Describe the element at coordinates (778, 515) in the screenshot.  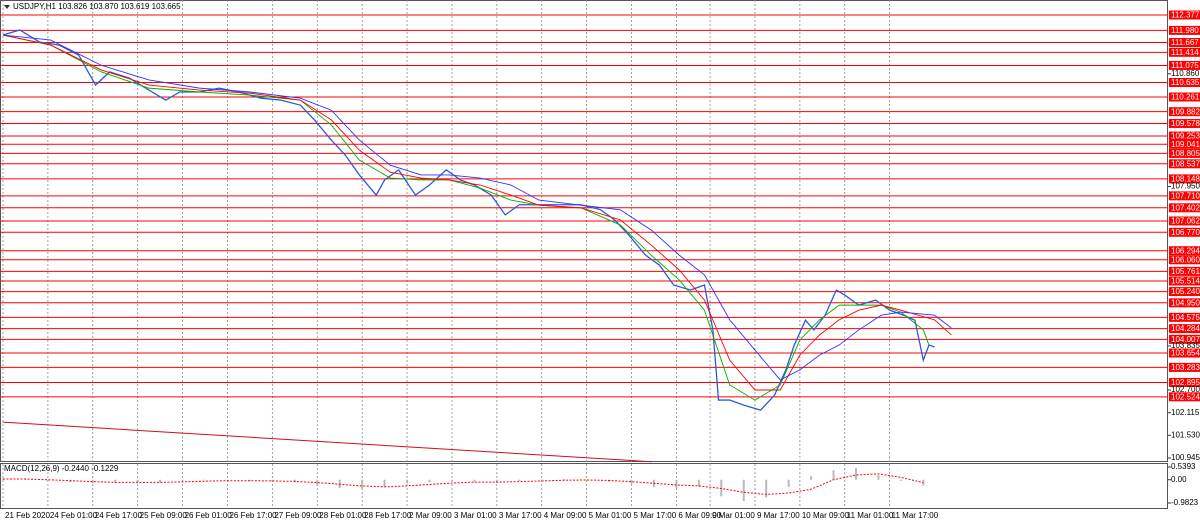
I see `x-tick-label: 9 Mar 17:00` at that location.